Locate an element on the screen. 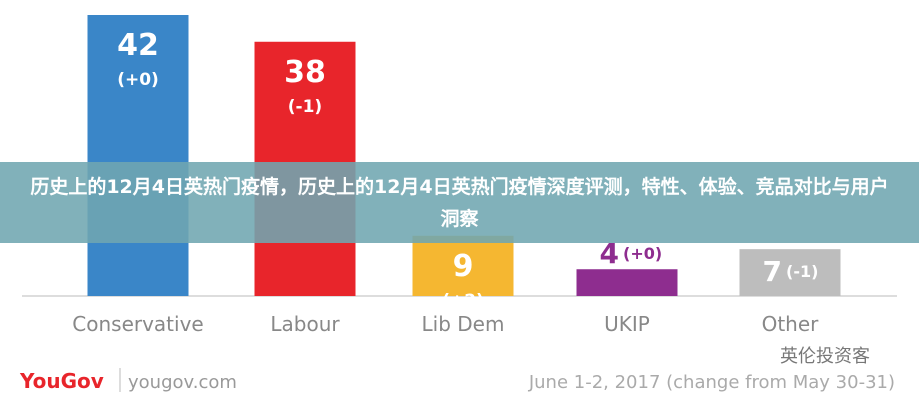 Image resolution: width=919 pixels, height=400 pixels. note: June 1-2, 2017 (change from May 30-31) is located at coordinates (711, 382).